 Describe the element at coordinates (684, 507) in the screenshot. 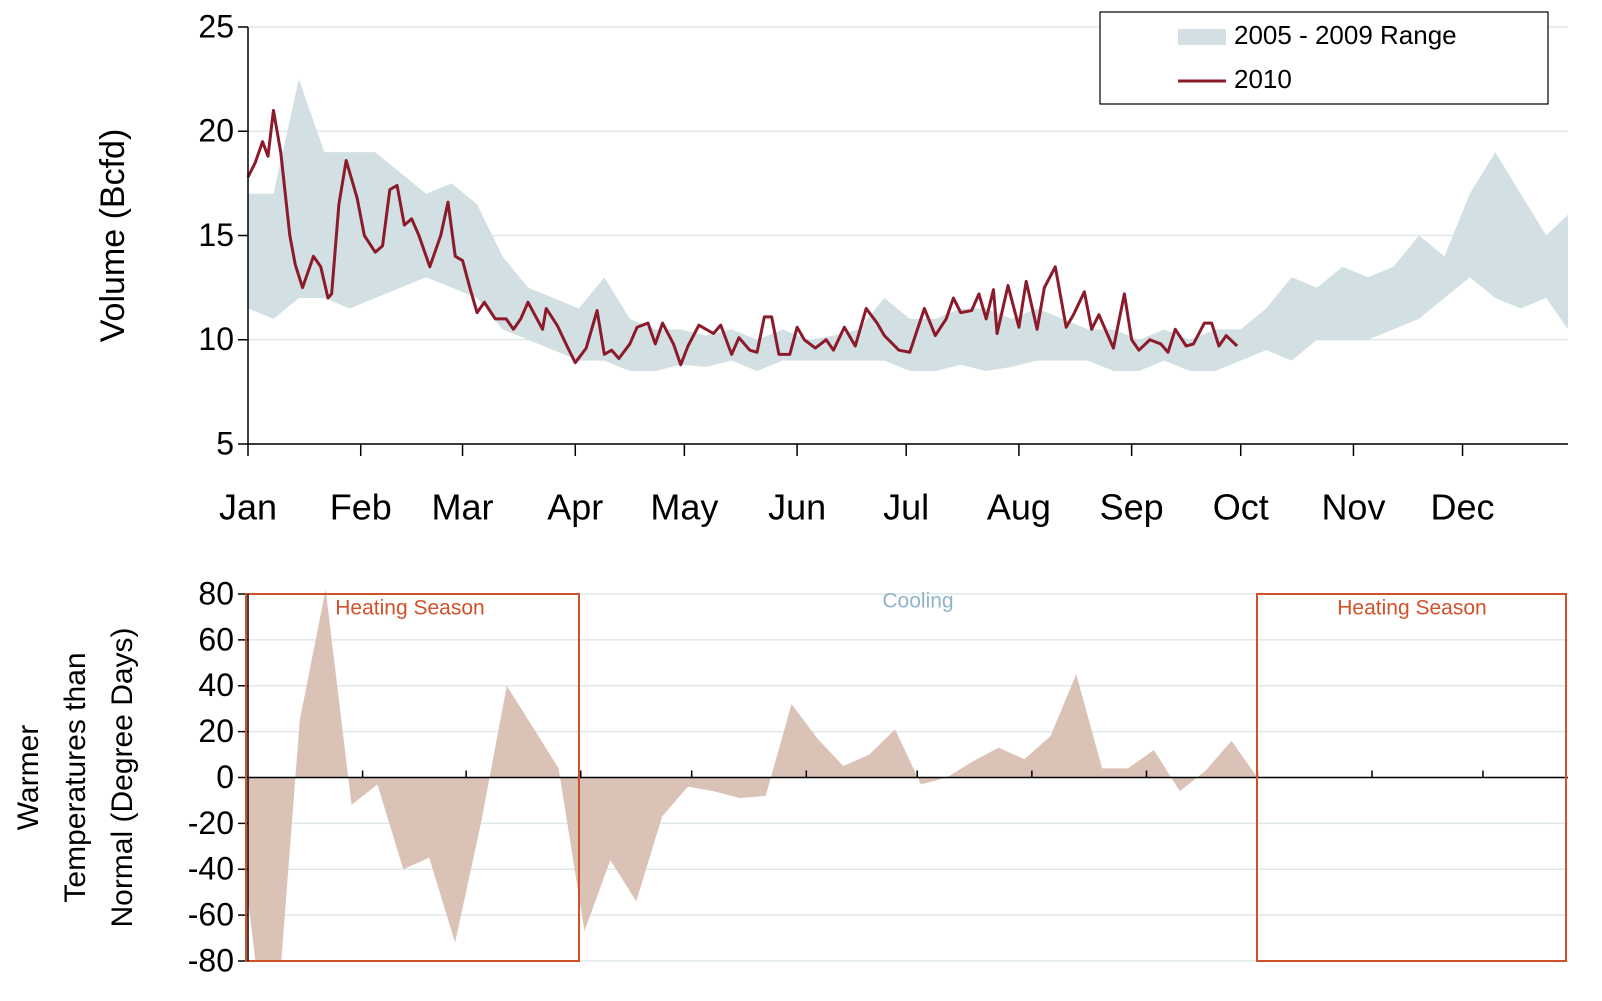

I see `x-tick-label: May` at that location.